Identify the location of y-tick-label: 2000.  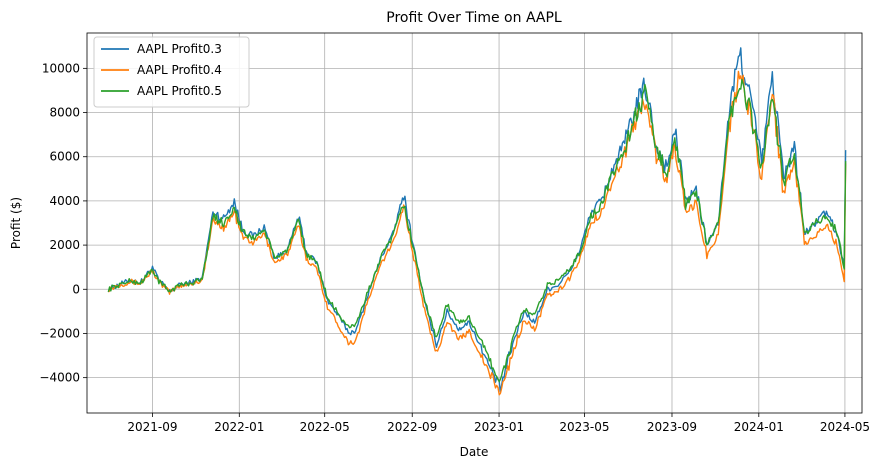
(64, 245).